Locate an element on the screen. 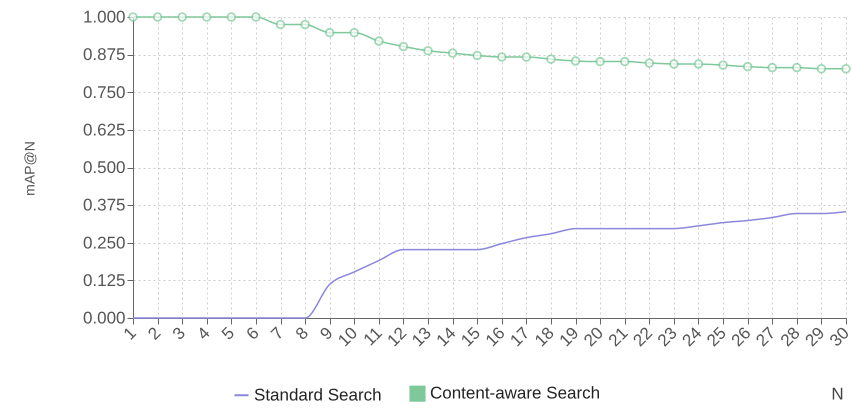 This screenshot has height=408, width=852. y-tick-label: 1.000 is located at coordinates (104, 17).